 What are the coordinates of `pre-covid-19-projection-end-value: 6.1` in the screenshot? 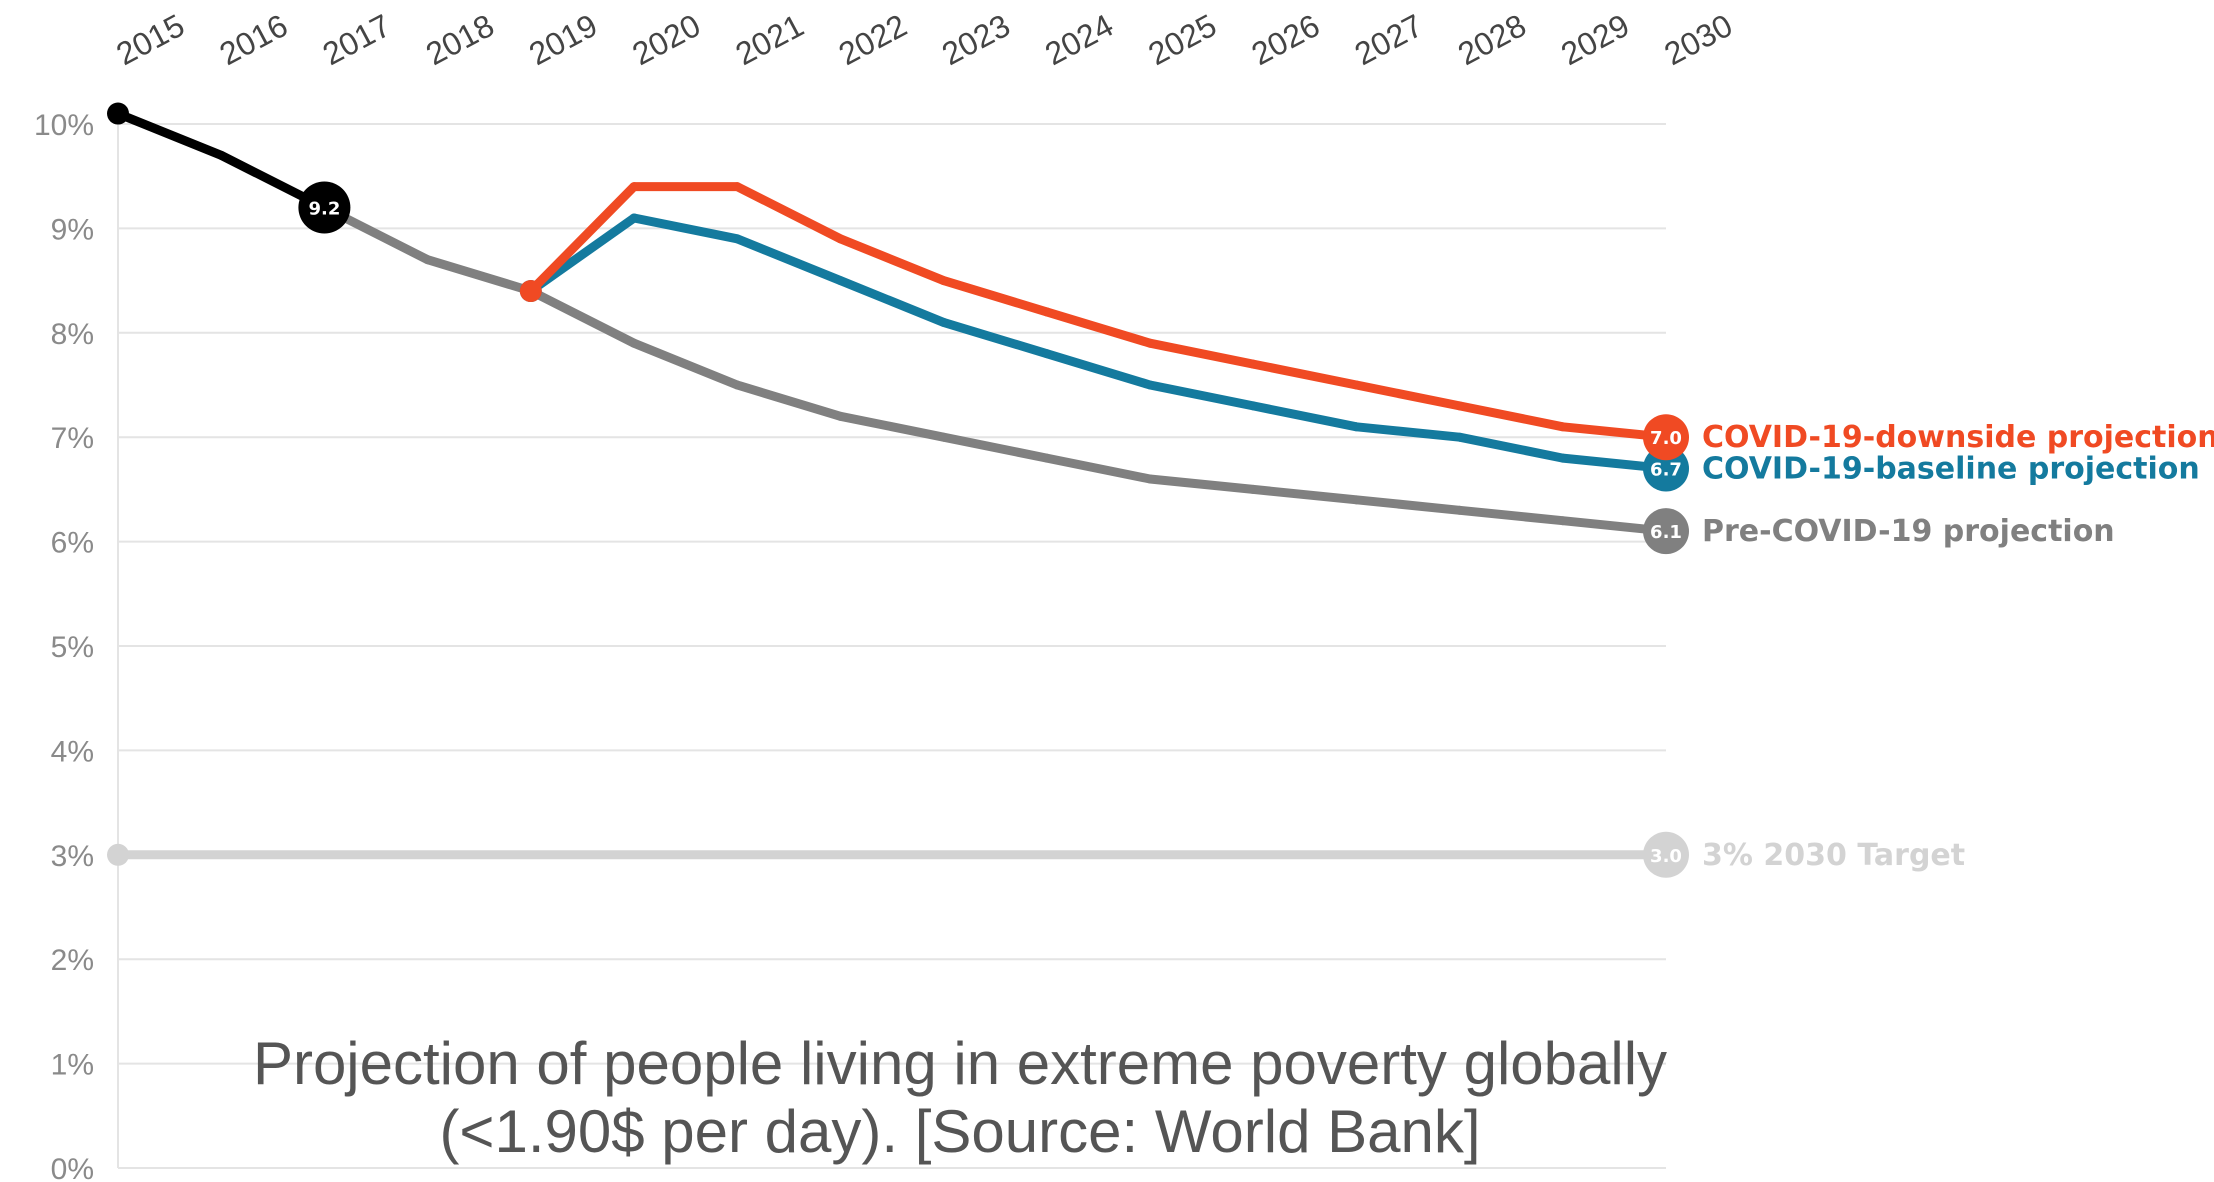 It's located at (1666, 532).